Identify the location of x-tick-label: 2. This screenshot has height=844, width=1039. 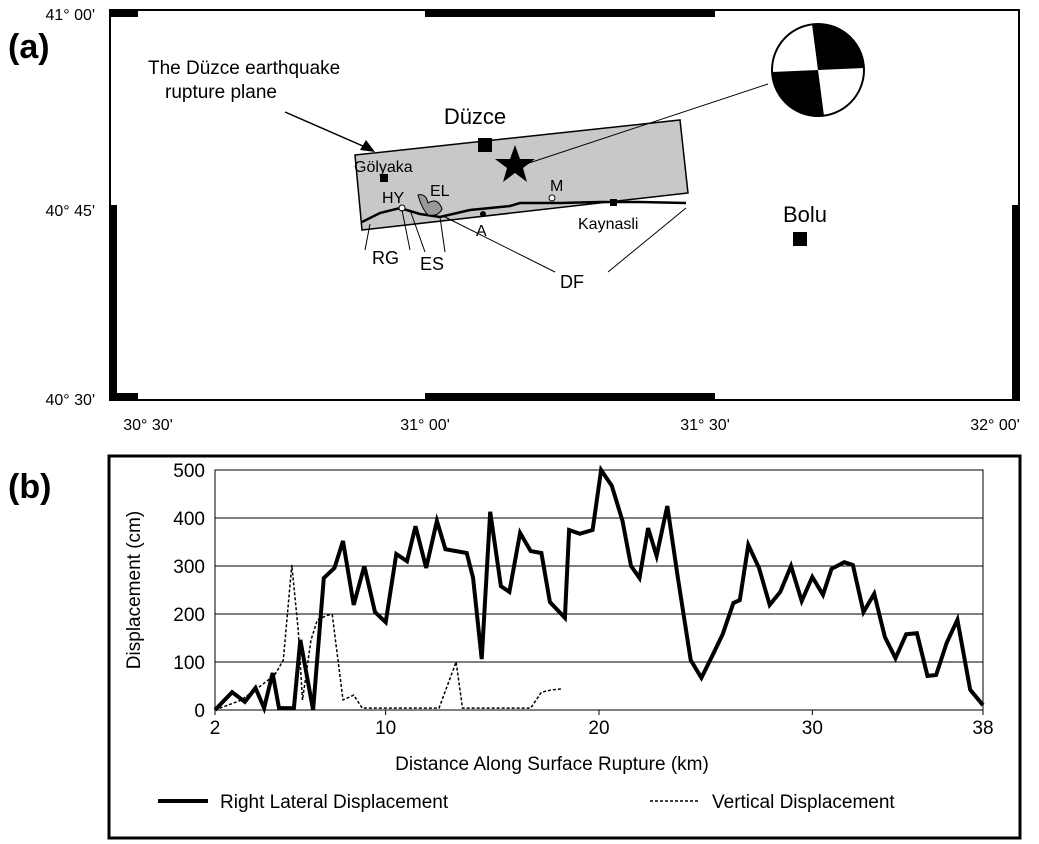
(215, 728).